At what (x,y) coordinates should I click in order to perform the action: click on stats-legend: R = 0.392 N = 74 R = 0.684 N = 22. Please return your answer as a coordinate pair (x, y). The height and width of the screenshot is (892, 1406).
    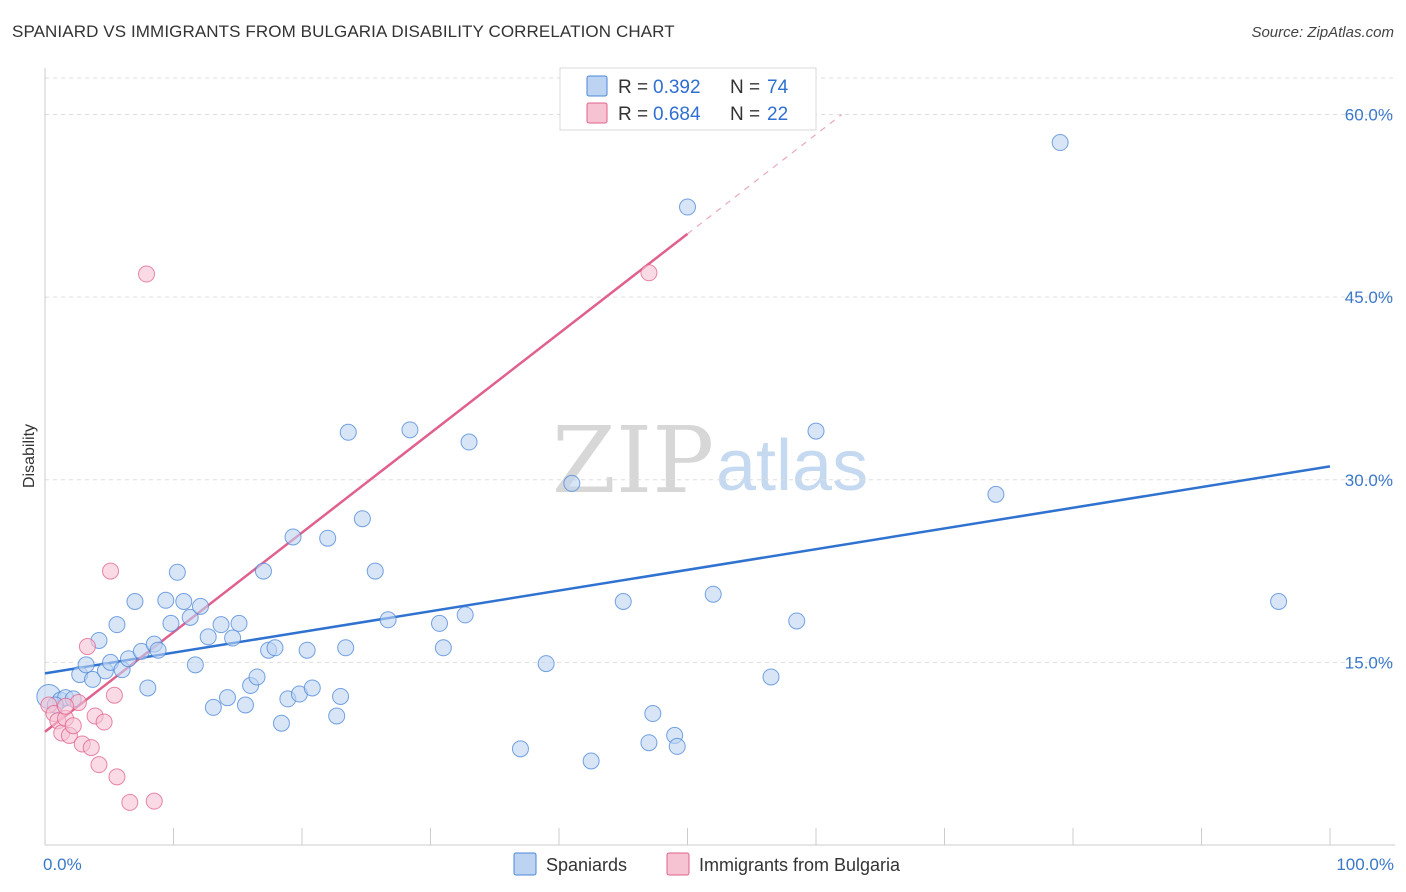
    Looking at the image, I should click on (688, 99).